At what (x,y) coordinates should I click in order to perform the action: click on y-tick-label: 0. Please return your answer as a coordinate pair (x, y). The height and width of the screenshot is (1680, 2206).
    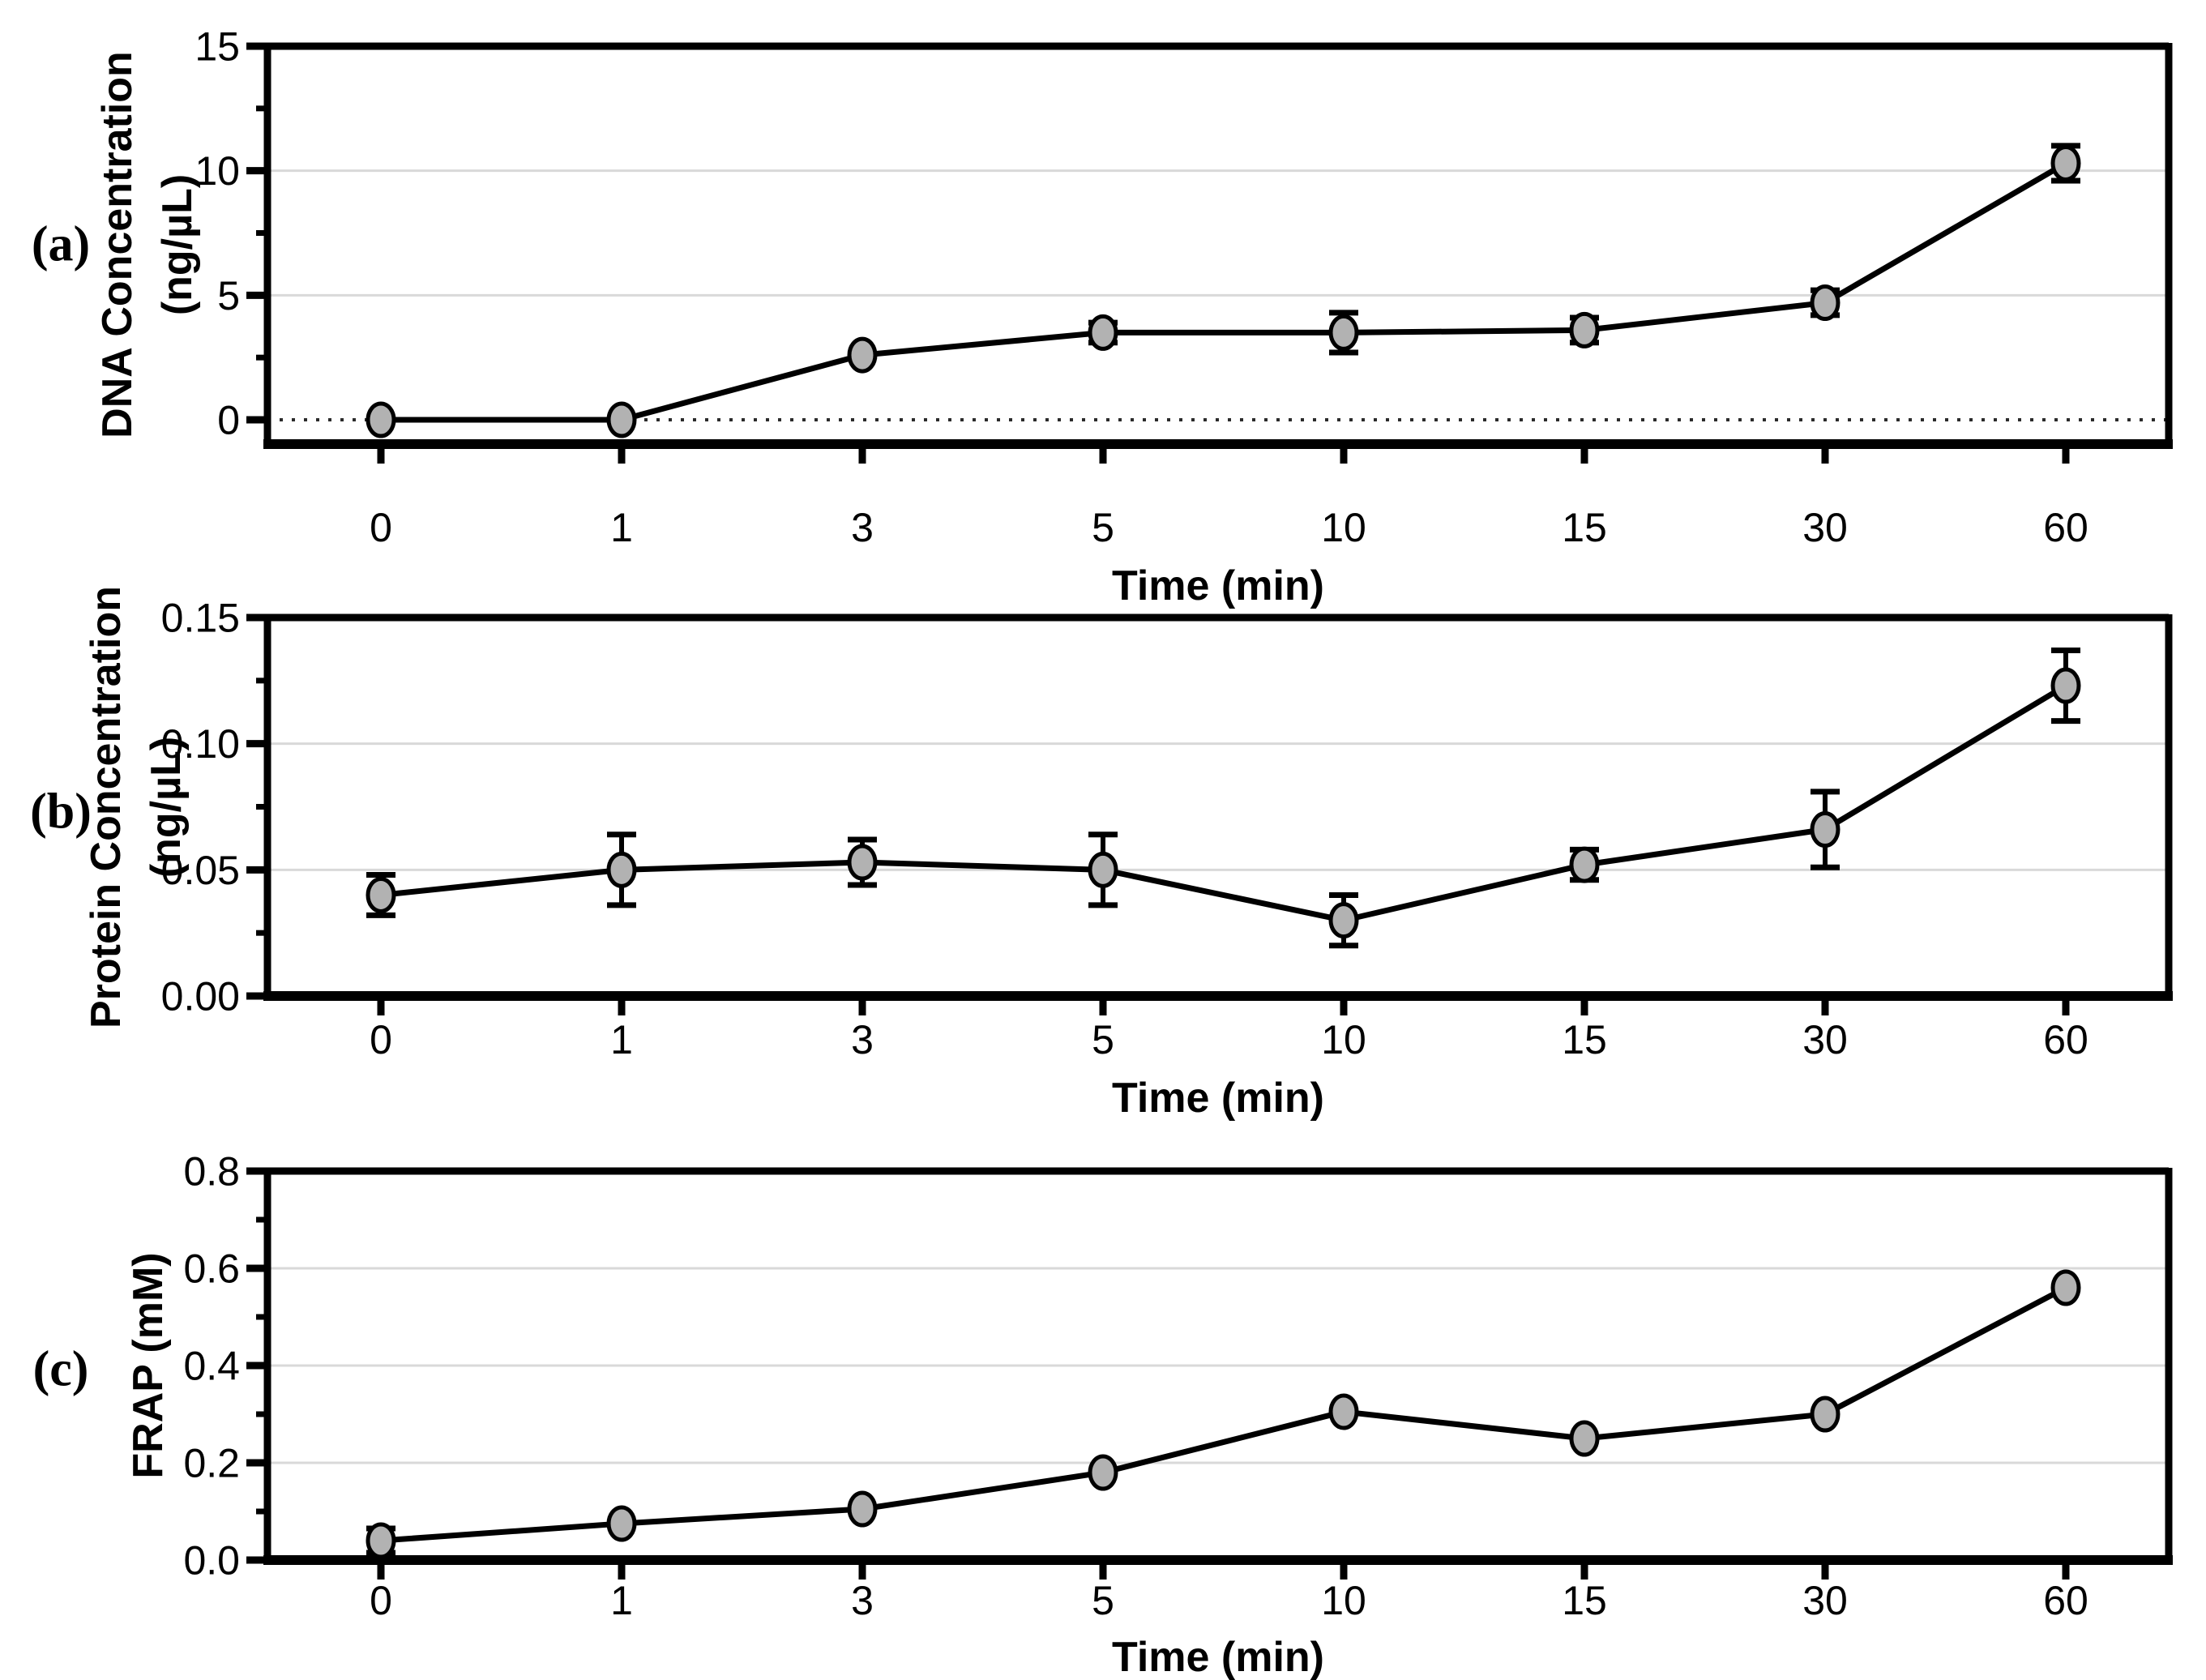
    Looking at the image, I should click on (228, 420).